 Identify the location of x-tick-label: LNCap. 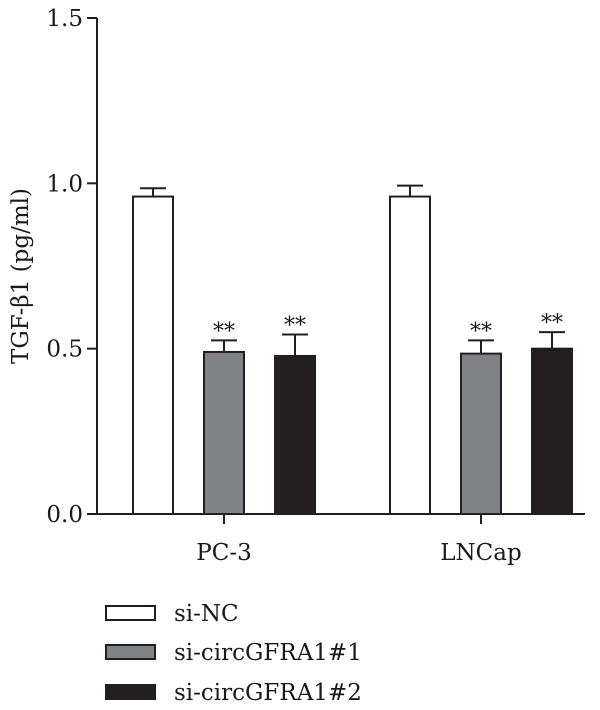
(480, 553).